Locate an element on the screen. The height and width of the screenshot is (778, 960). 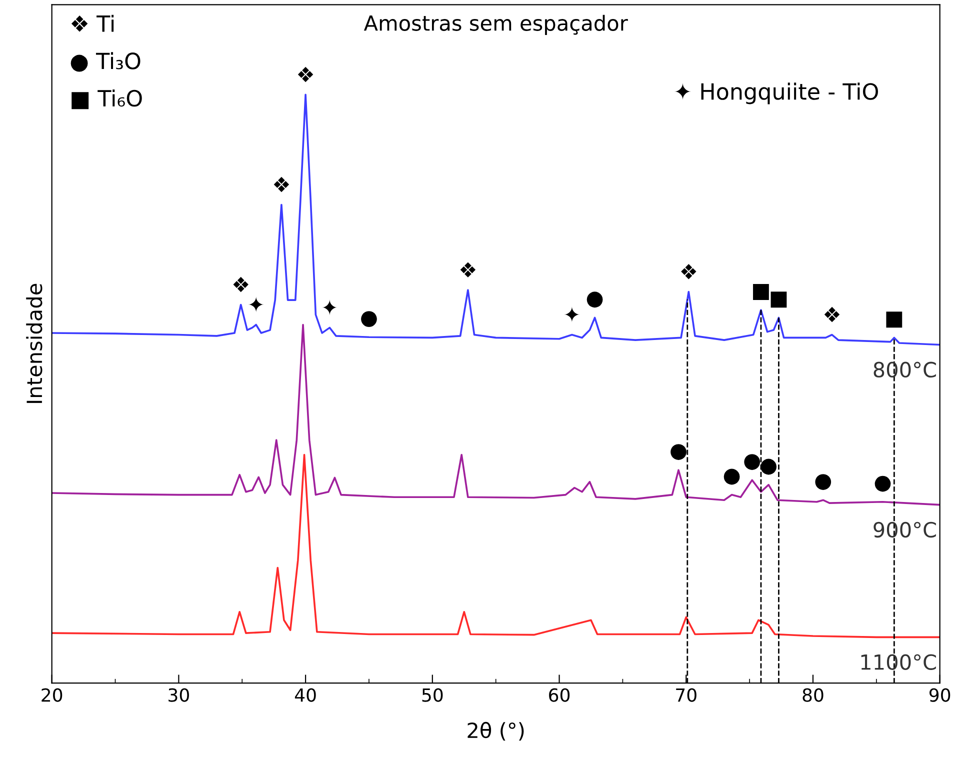
text: ● Ti₃O is located at coordinates (105, 62).